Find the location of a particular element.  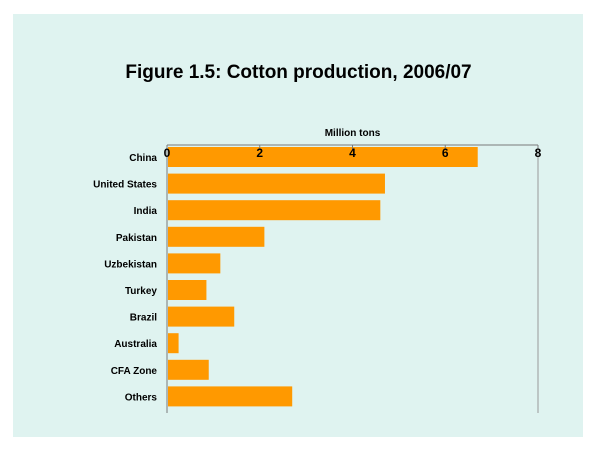

x-tick-label: 8 is located at coordinates (538, 153).